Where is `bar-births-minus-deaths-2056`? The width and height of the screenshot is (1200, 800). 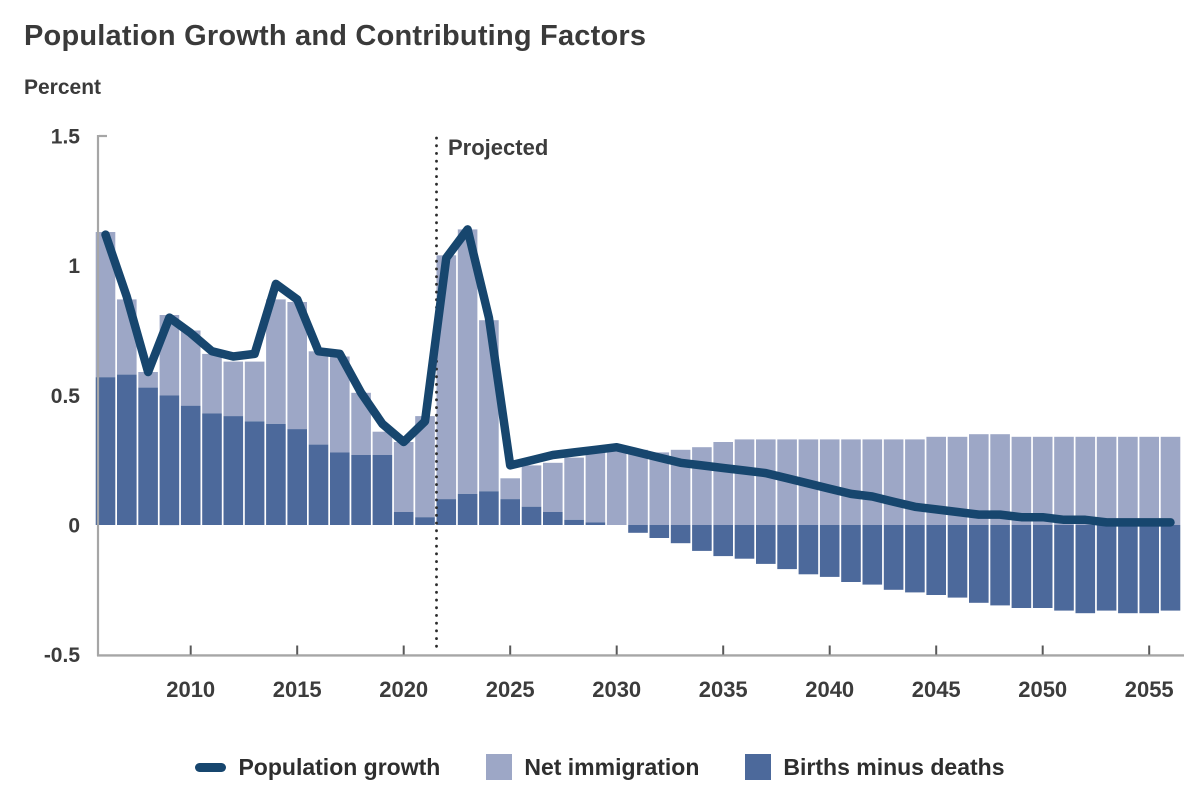 bar-births-minus-deaths-2056 is located at coordinates (1170, 568).